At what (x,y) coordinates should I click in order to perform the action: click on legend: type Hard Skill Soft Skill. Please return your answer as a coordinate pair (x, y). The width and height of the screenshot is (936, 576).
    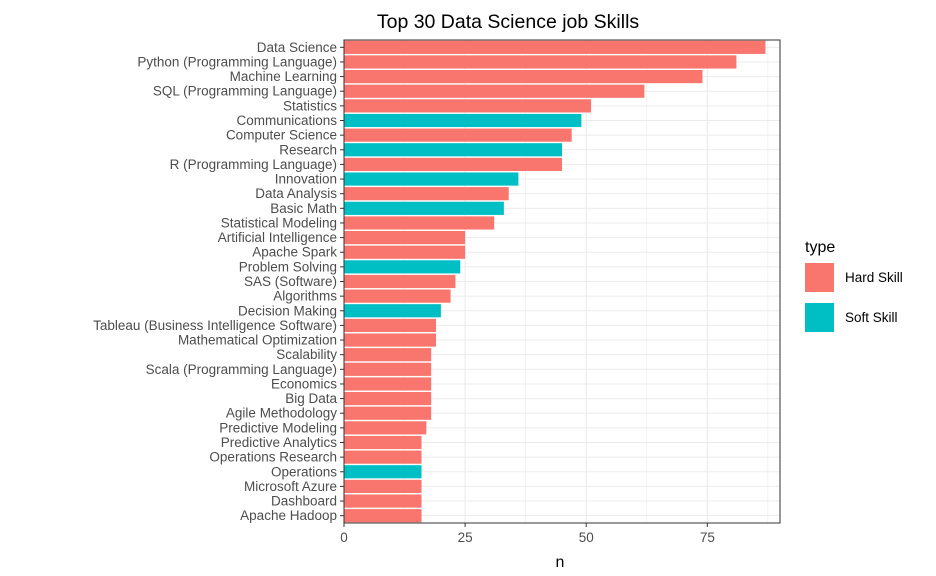
    Looking at the image, I should click on (854, 285).